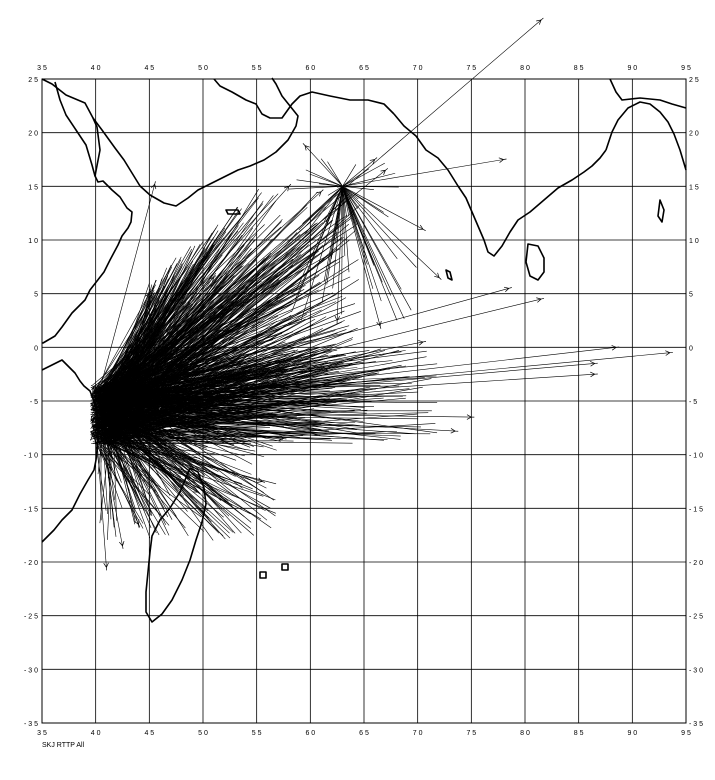 The image size is (715, 780). What do you see at coordinates (96, 68) in the screenshot?
I see `lon-tick-top-1: 4 0` at bounding box center [96, 68].